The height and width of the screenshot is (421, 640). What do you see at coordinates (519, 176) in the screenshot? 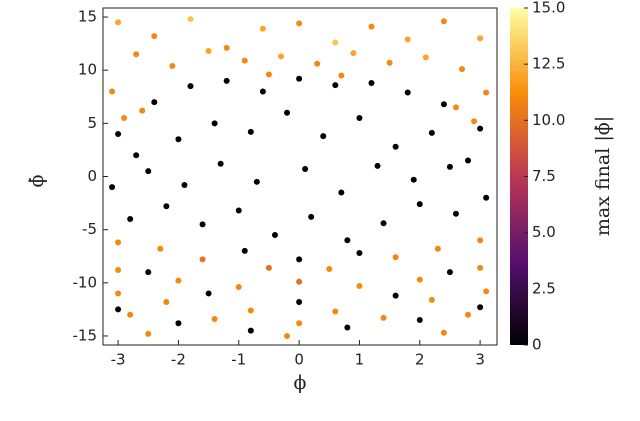
I see `colorbar` at bounding box center [519, 176].